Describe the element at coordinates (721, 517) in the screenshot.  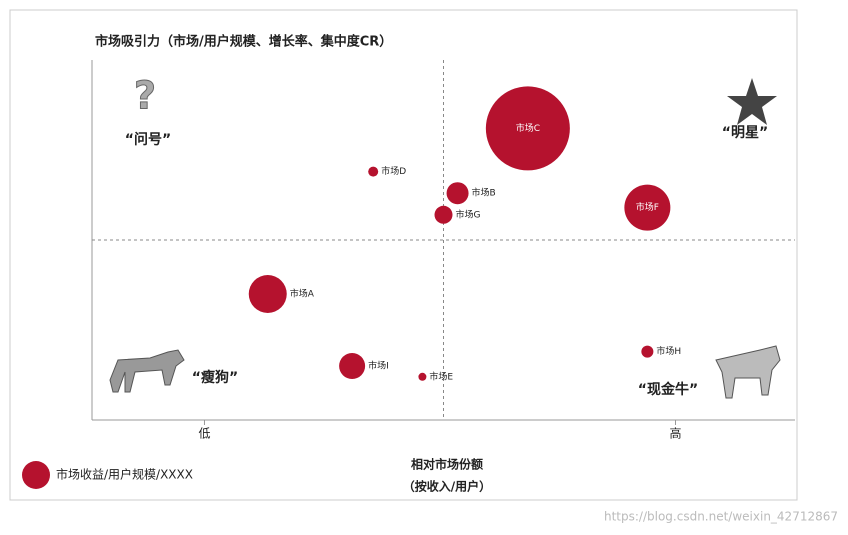
I see `watermark: https://blog.csdn.net/weixin_42712867` at that location.